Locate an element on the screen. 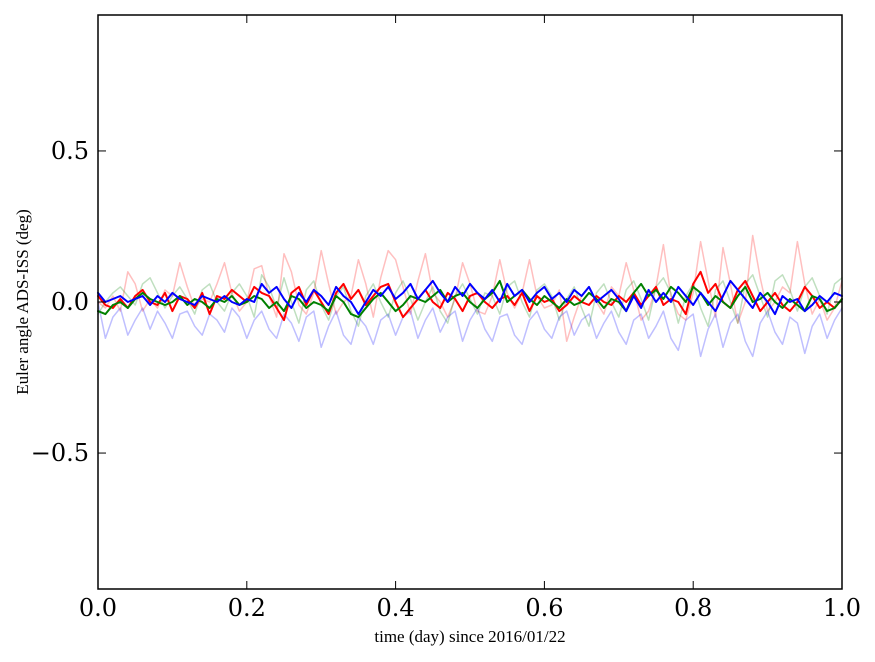 This screenshot has height=662, width=875. y-tick-label: 0.0 is located at coordinates (70, 302).